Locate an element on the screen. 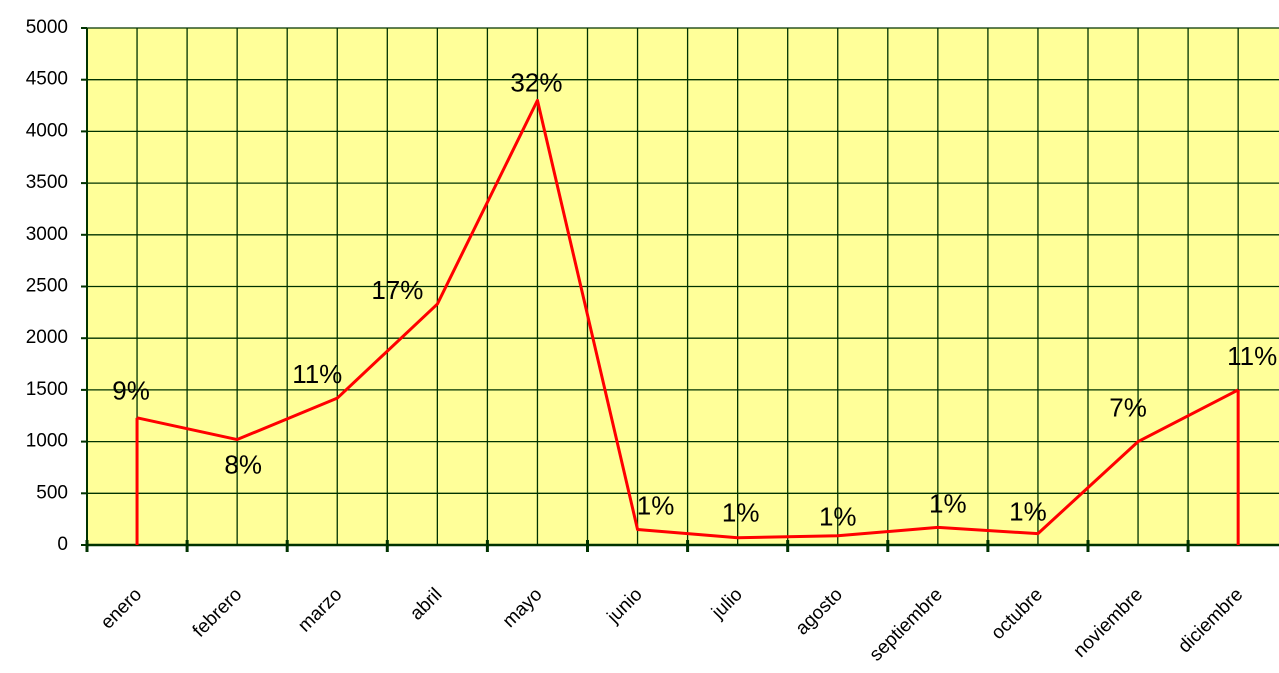 The height and width of the screenshot is (673, 1279). y-tick-label: 500 is located at coordinates (52, 492).